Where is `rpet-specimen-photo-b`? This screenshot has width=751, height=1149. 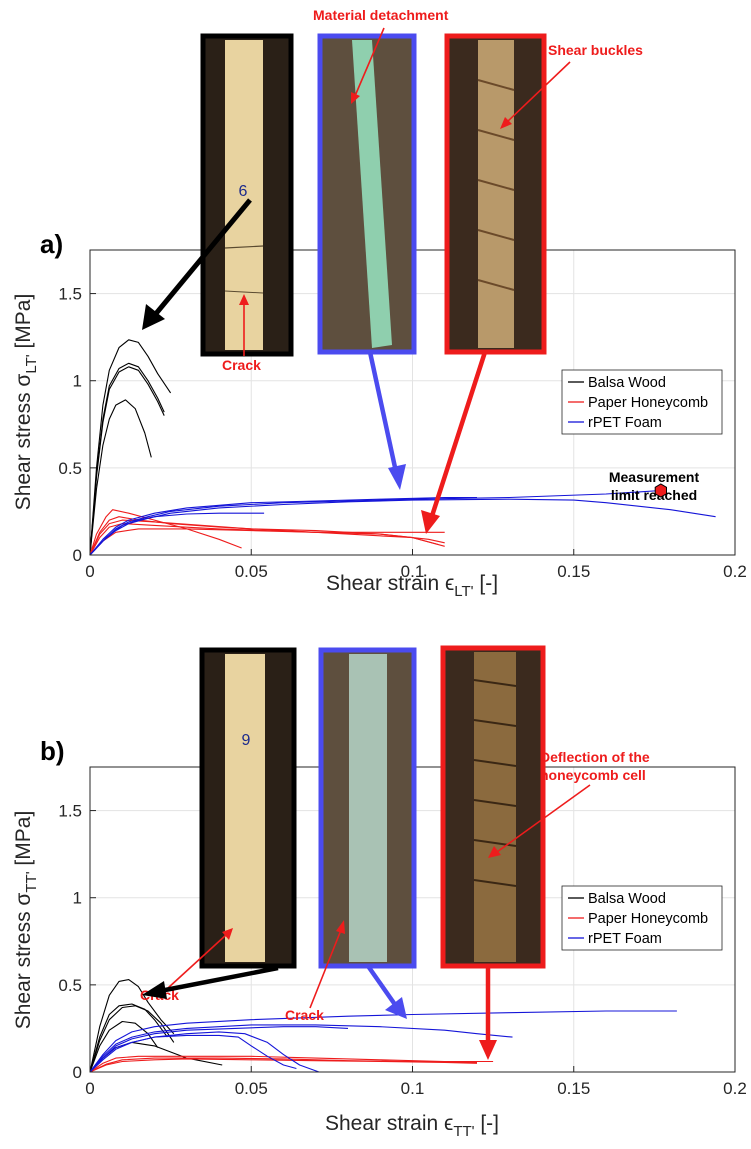
rpet-specimen-photo-b is located at coordinates (367, 808).